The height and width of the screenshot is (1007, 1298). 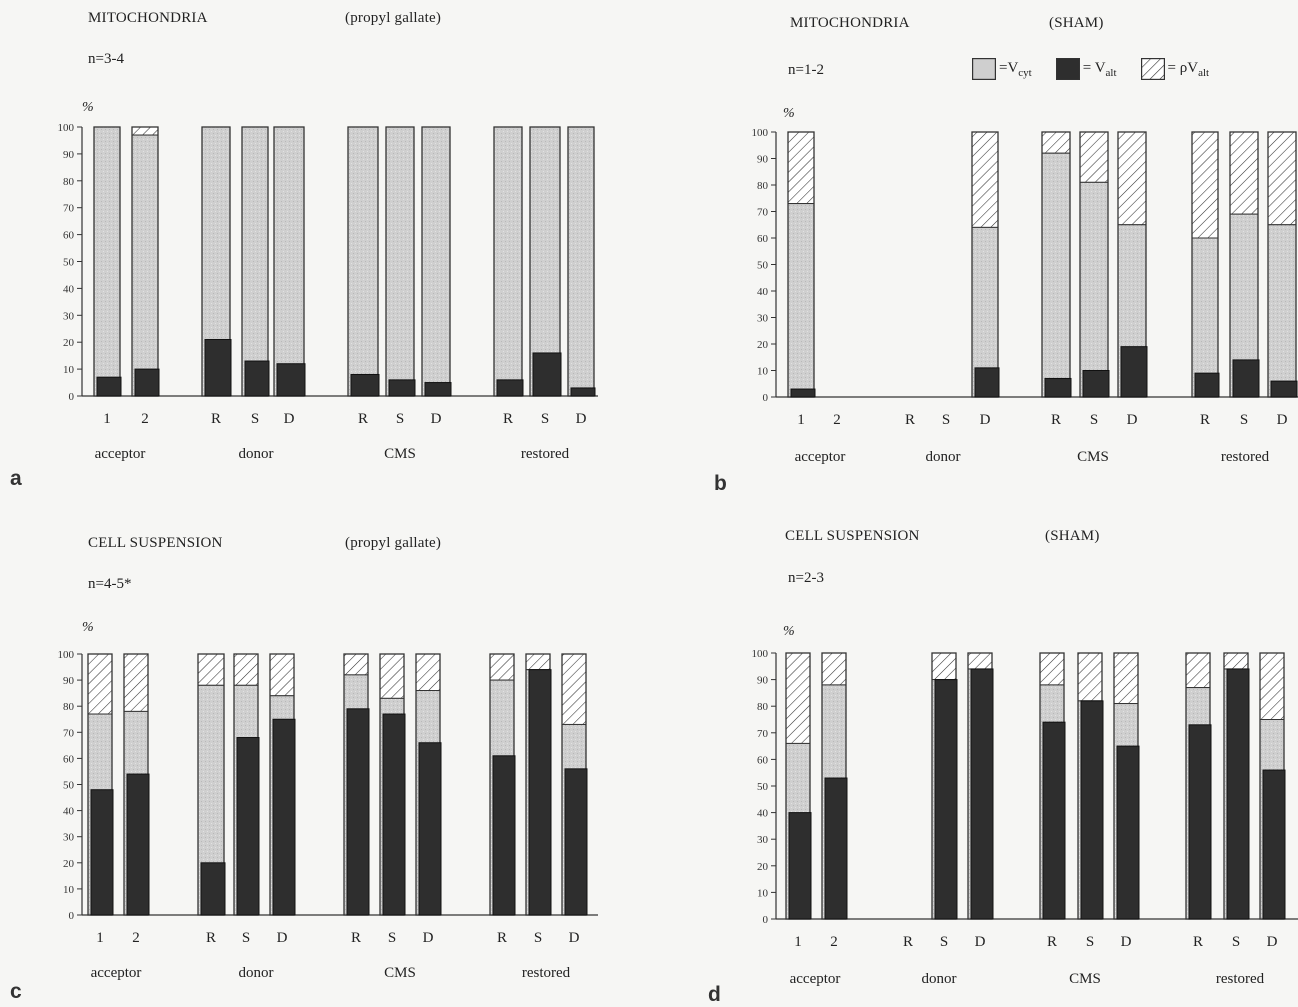 I want to click on sample-size-label: n=4-5*, so click(x=109, y=584).